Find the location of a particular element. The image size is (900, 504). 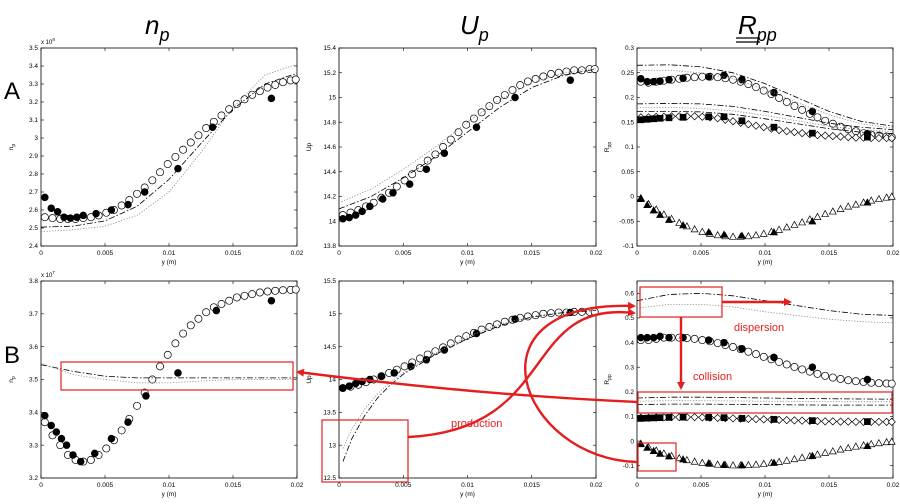

y-tick-label: 3.5 is located at coordinates (33, 48).